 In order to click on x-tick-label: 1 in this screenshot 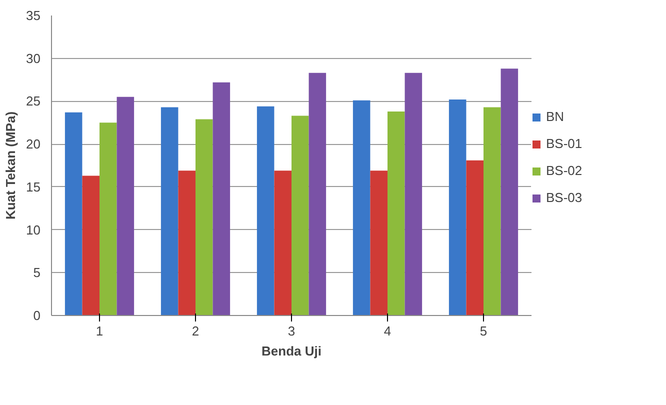, I will do `click(100, 331)`.